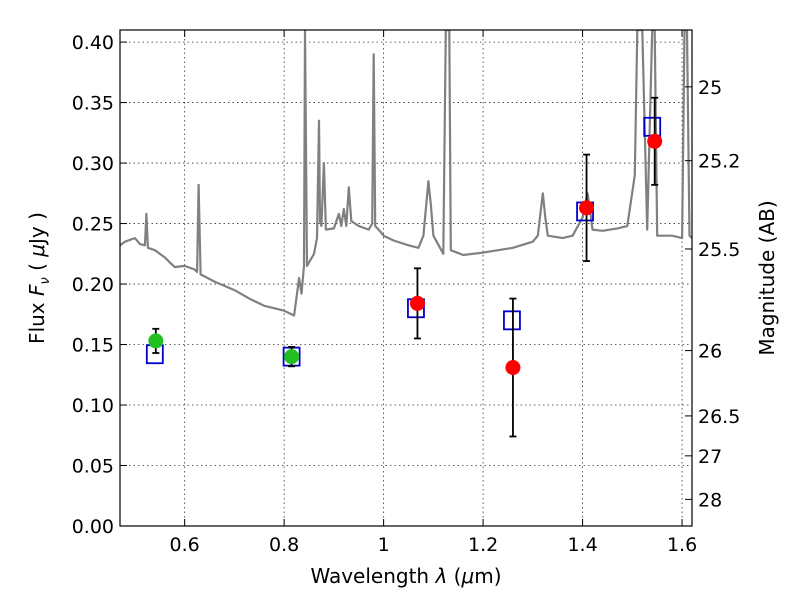 The width and height of the screenshot is (800, 600). Describe the element at coordinates (483, 545) in the screenshot. I see `x-tick-label: 1.2` at that location.